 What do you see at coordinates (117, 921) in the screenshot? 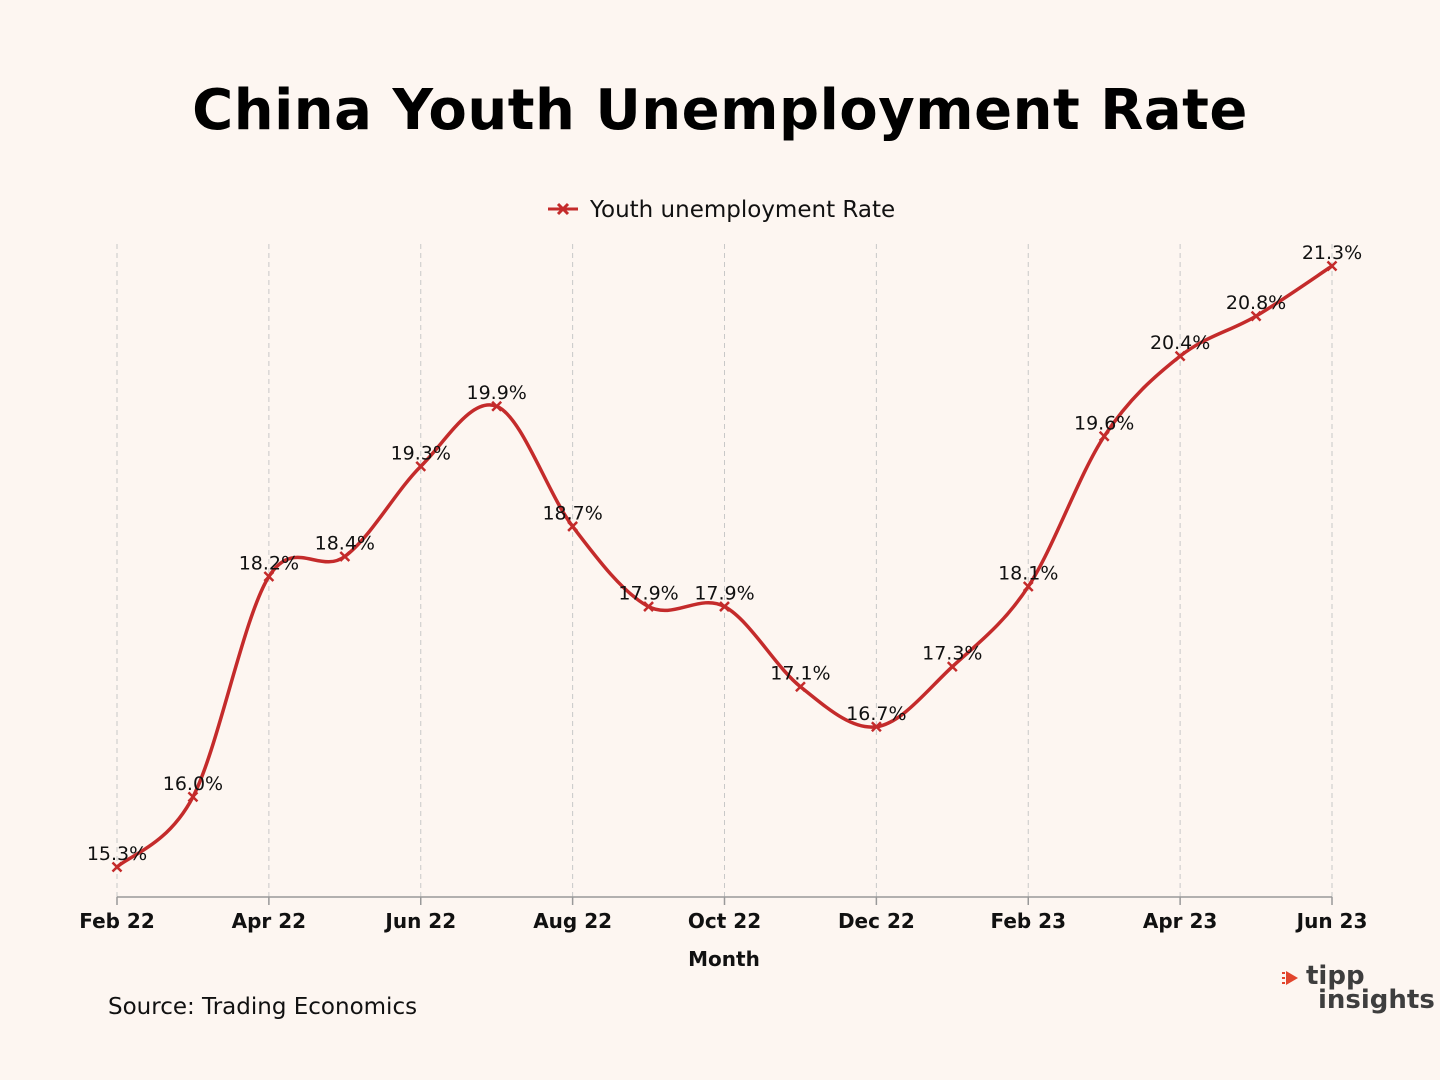
I see `x-tick-label: Feb 22` at bounding box center [117, 921].